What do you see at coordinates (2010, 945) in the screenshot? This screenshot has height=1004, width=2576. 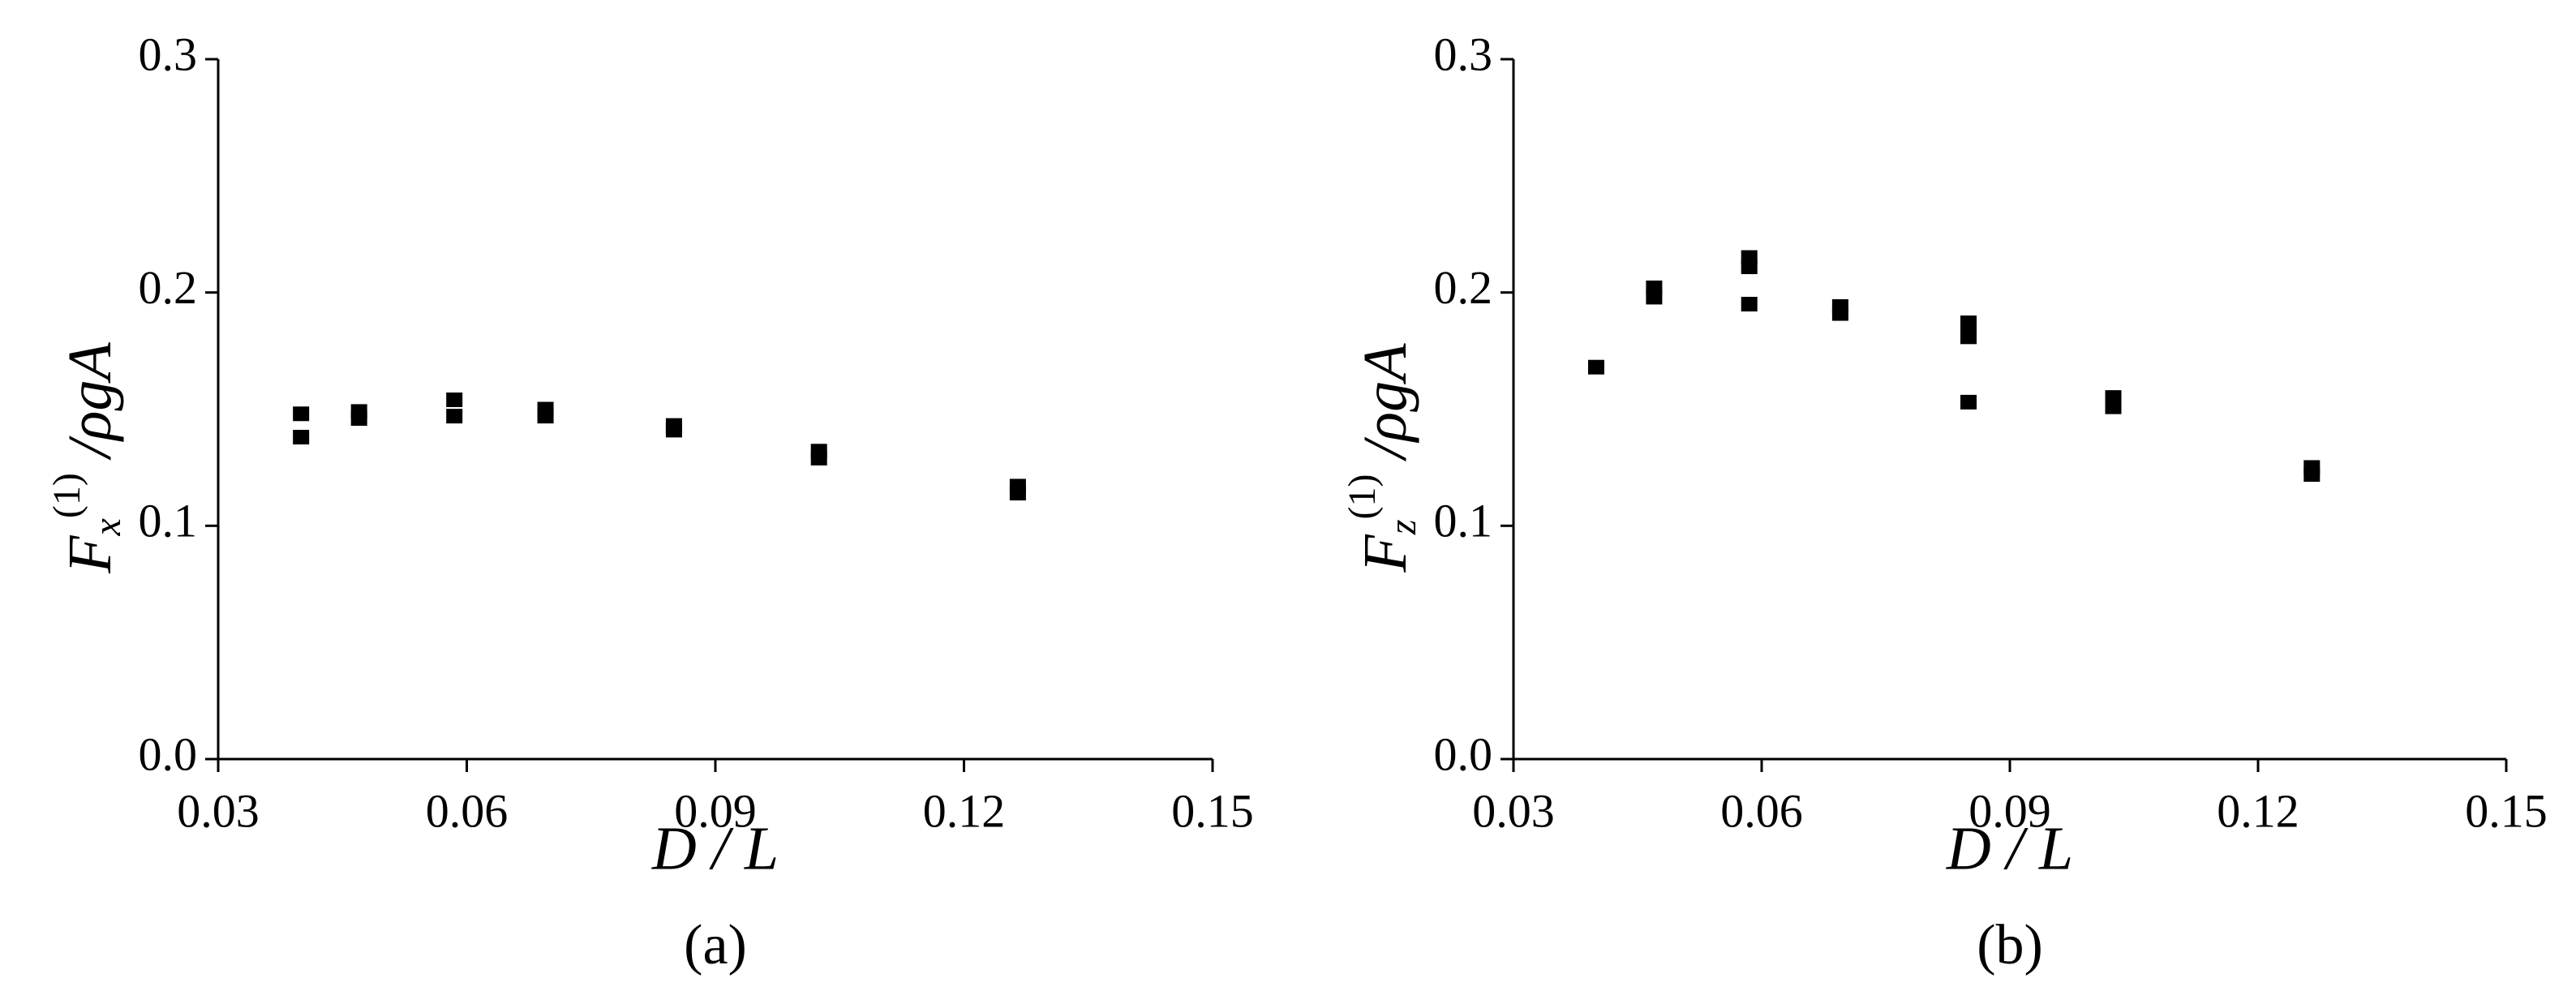 I see `caption: (b)` at bounding box center [2010, 945].